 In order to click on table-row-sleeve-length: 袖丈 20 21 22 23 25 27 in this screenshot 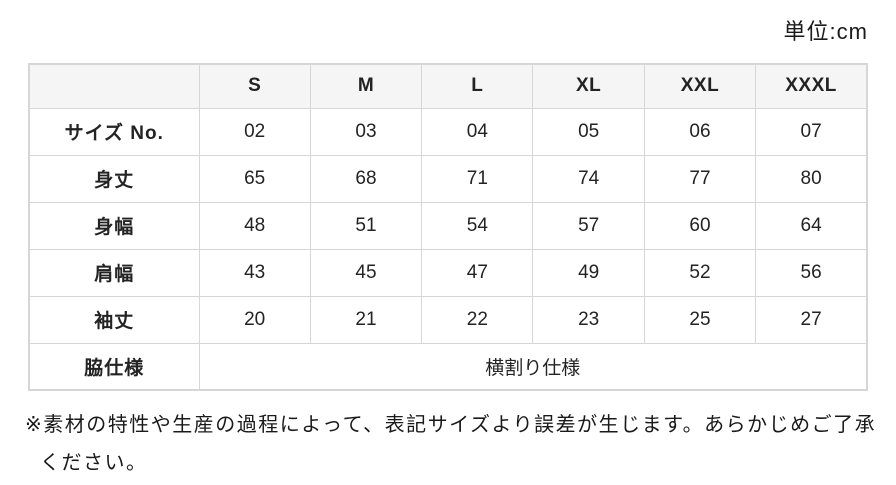, I will do `click(448, 319)`.